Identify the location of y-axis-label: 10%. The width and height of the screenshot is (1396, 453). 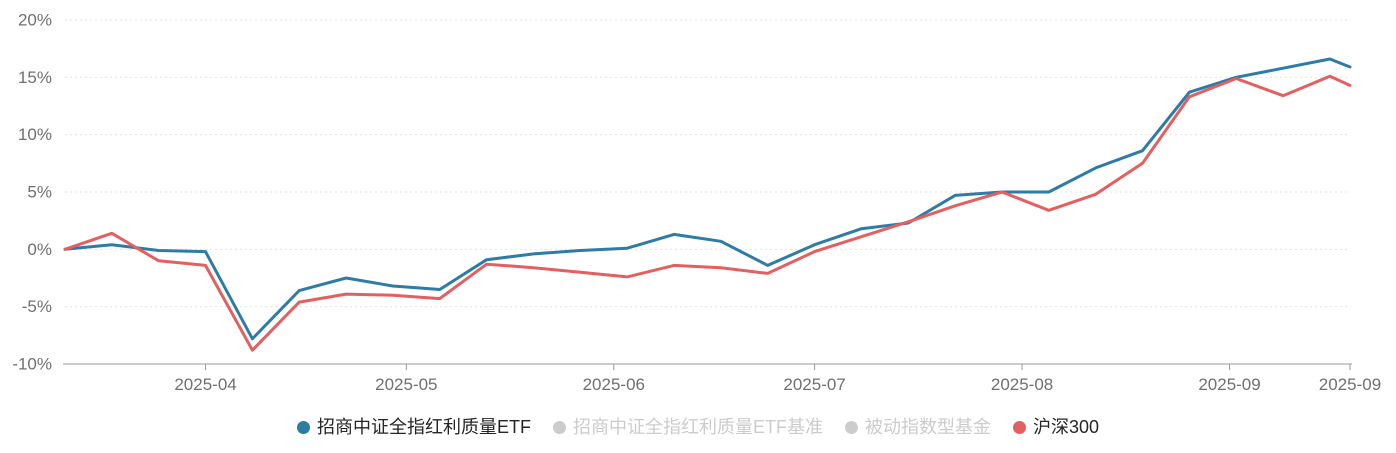
(35, 134).